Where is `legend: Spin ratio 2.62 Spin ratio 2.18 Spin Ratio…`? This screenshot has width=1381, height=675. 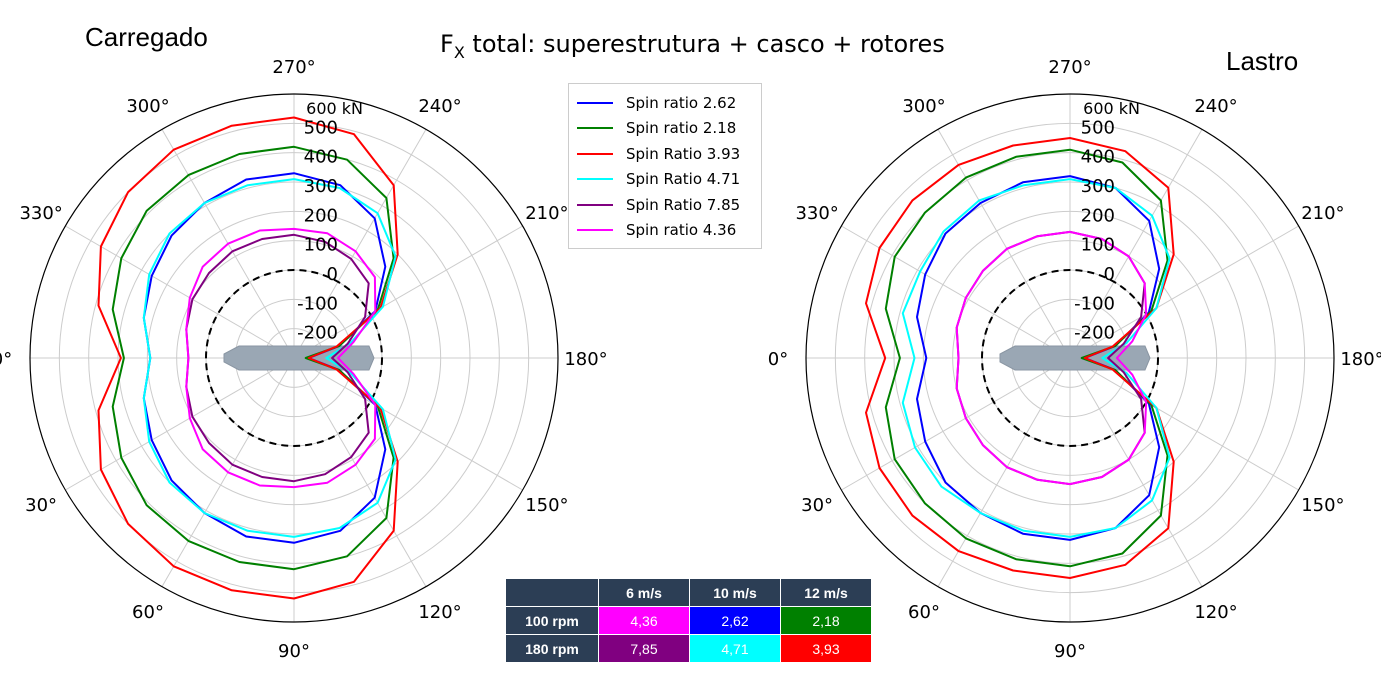 legend: Spin ratio 2.62 Spin ratio 2.18 Spin Ratio… is located at coordinates (665, 166).